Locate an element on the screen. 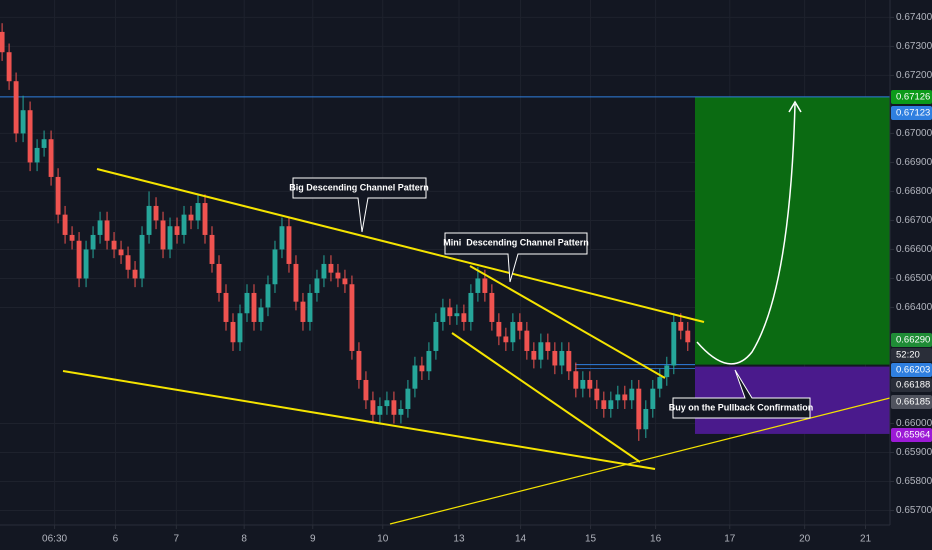 Image resolution: width=932 pixels, height=550 pixels. x-tick-label: 9 is located at coordinates (313, 539).